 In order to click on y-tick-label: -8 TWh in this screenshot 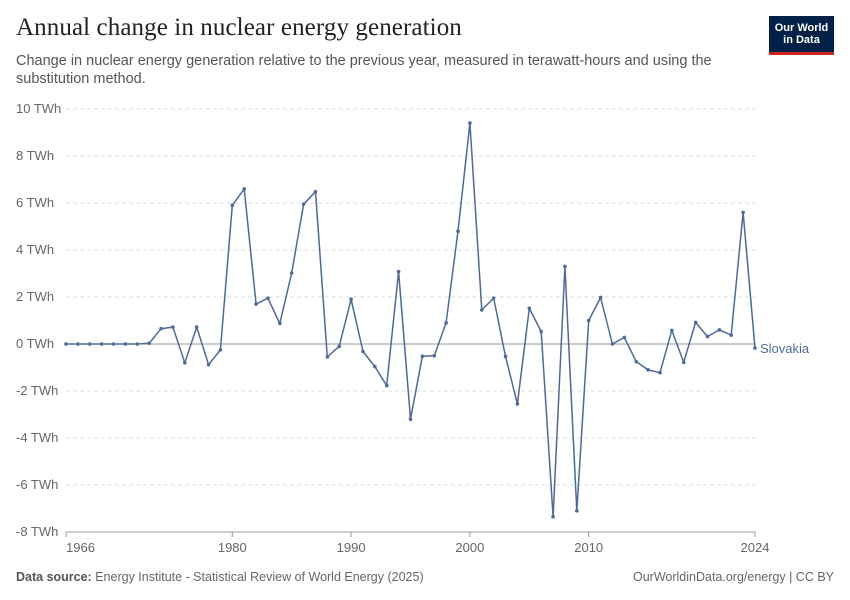, I will do `click(37, 531)`.